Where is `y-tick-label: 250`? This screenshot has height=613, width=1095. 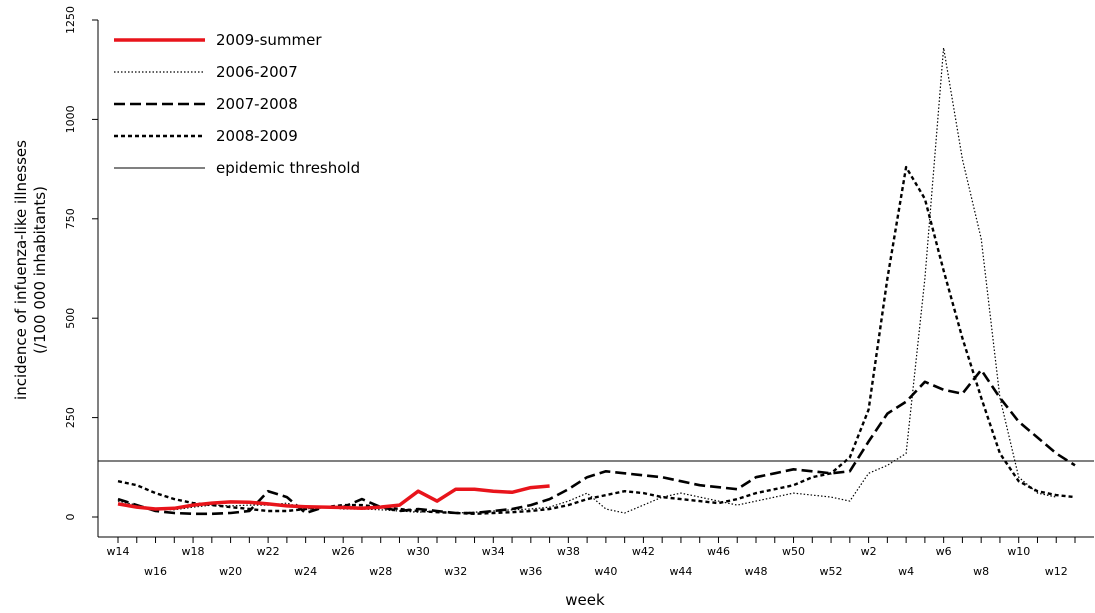
y-tick-label: 250 is located at coordinates (70, 417).